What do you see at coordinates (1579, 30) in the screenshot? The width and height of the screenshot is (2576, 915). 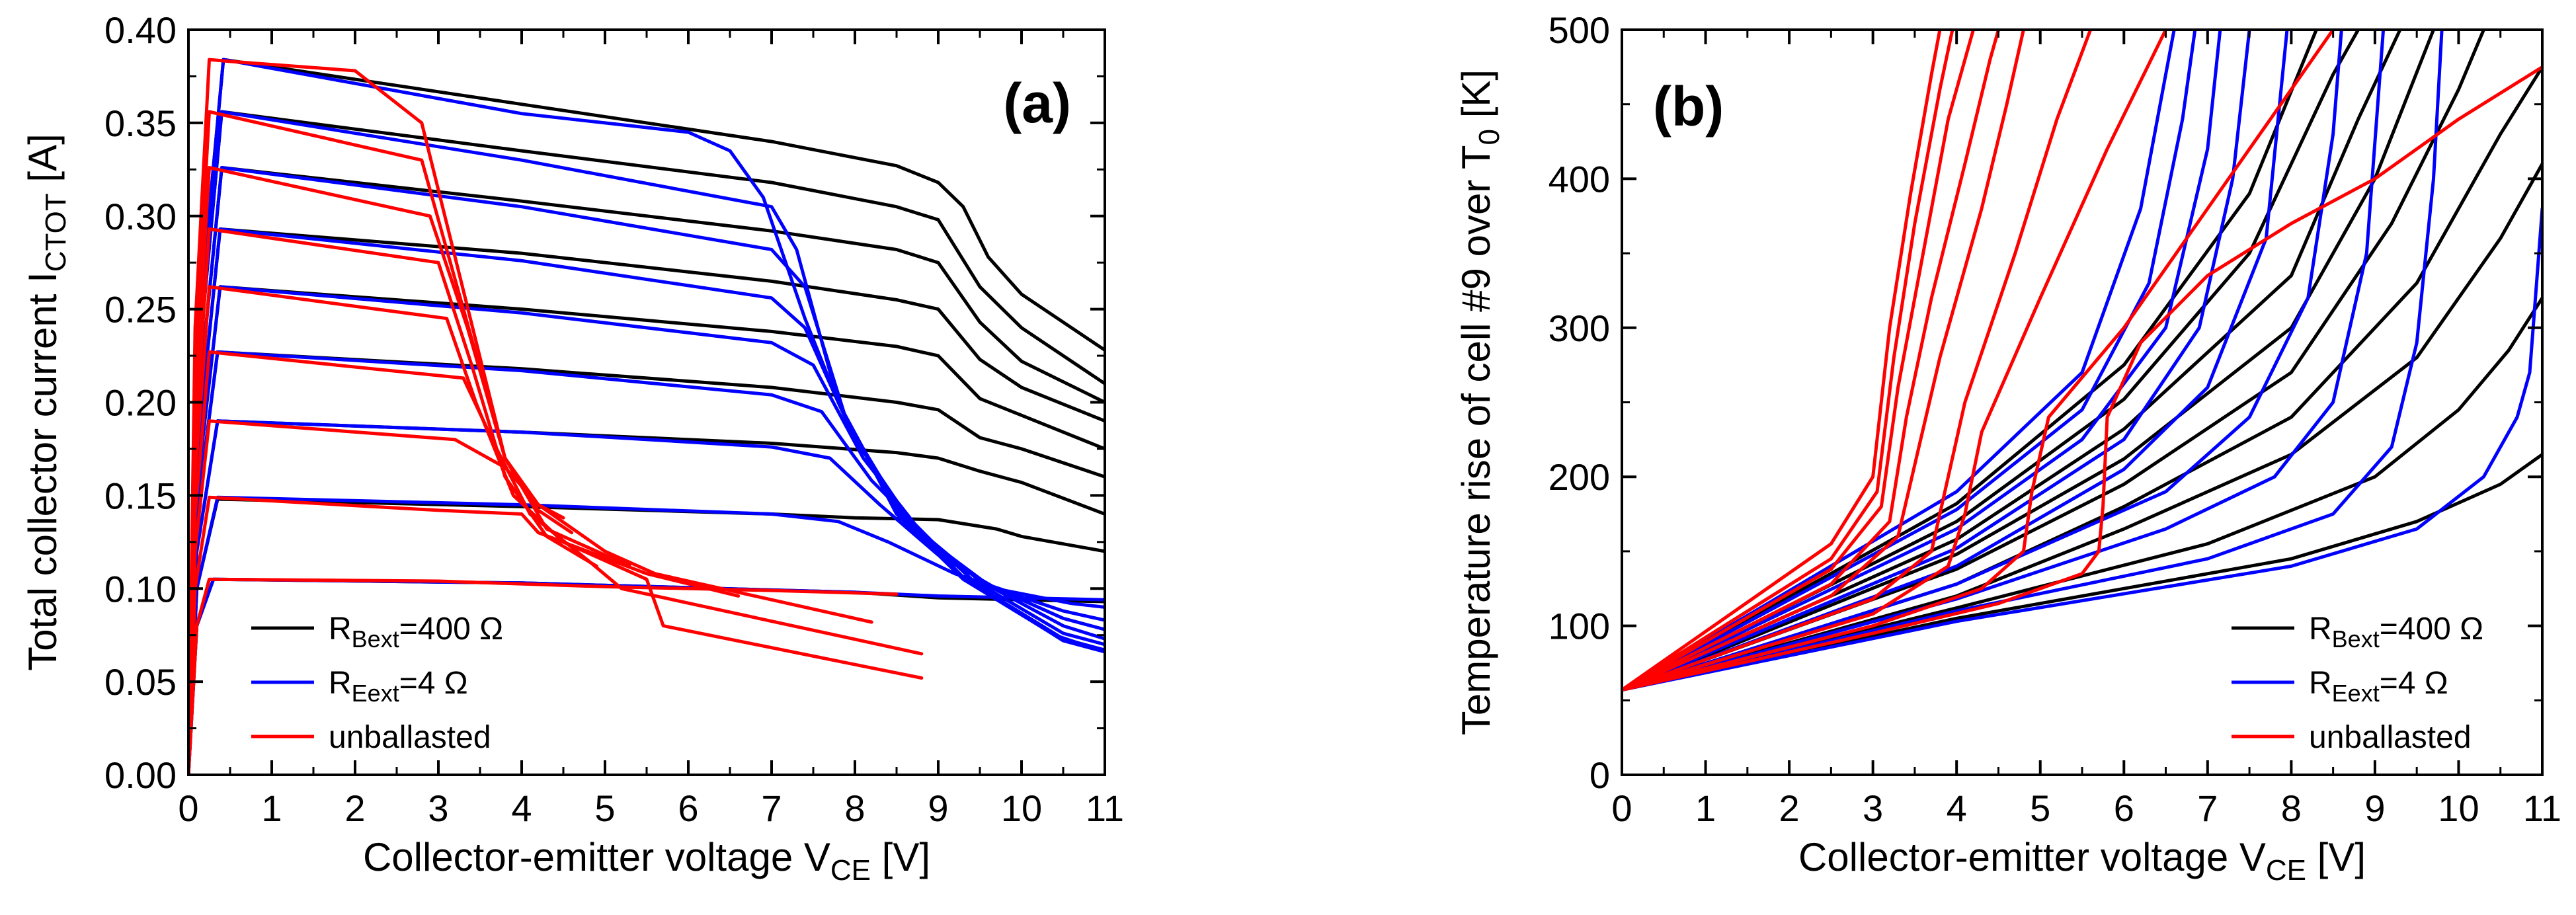 I see `panel-b-y-tick-label: 500` at bounding box center [1579, 30].